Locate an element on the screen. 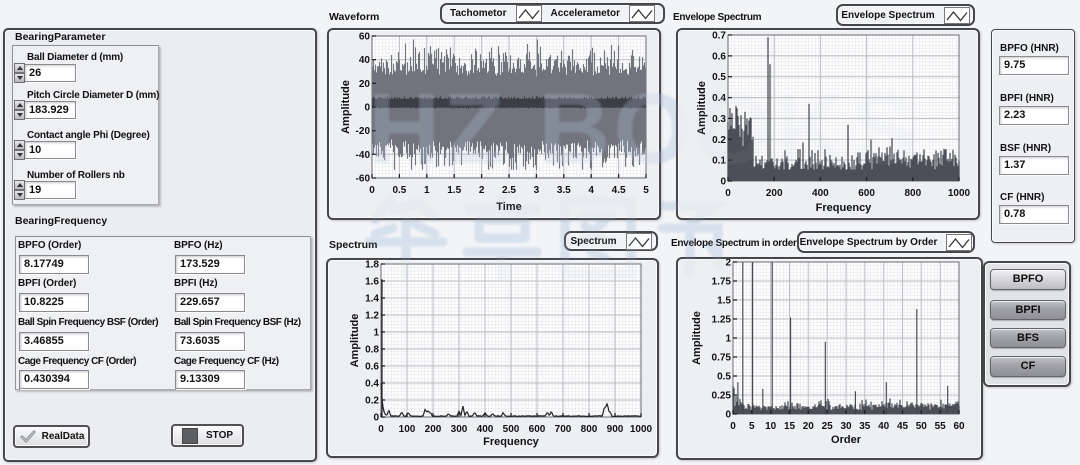  svg-text: 30 is located at coordinates (846, 426).